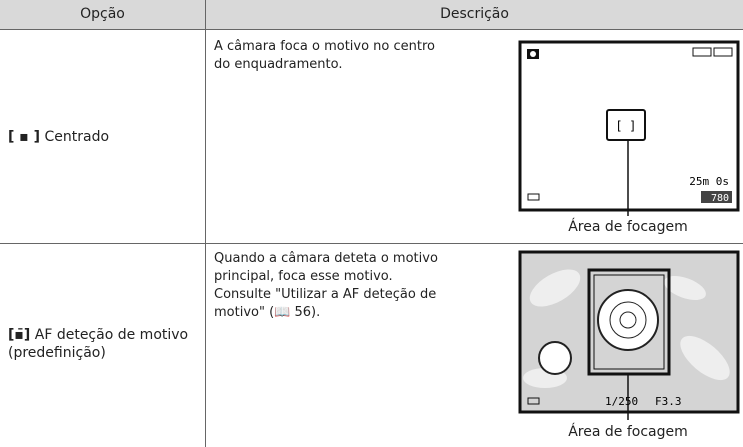 The image size is (743, 447). What do you see at coordinates (629, 335) in the screenshot?
I see `screen-illustration: 1/250 F3.3` at bounding box center [629, 335].